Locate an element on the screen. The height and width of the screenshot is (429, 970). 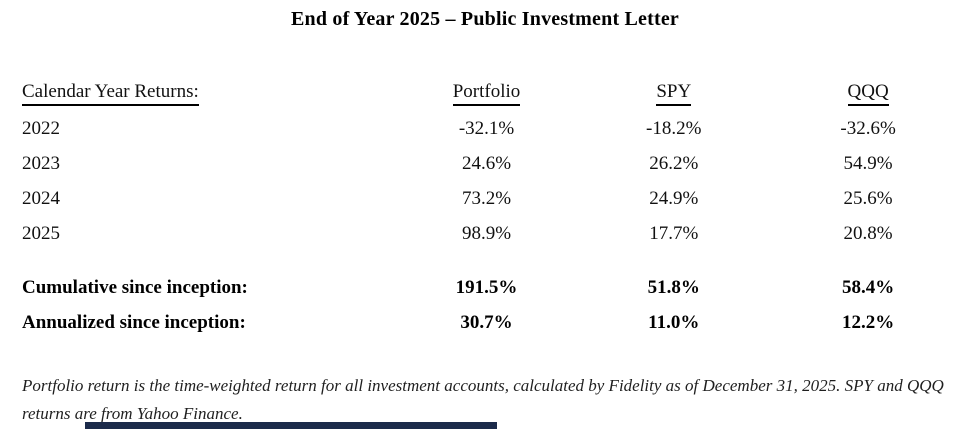
portfolio-value: 30.7% is located at coordinates (486, 322).